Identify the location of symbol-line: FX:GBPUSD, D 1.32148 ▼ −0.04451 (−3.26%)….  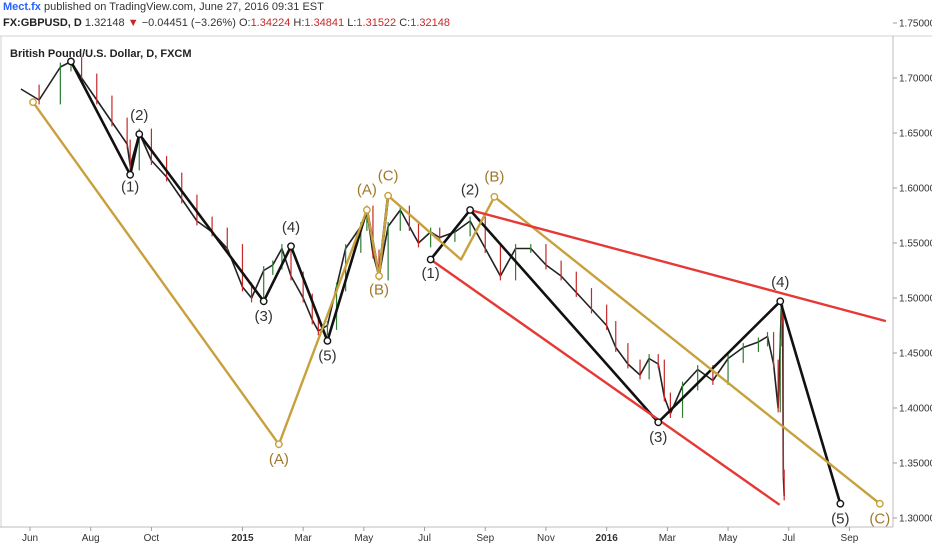
(226, 23).